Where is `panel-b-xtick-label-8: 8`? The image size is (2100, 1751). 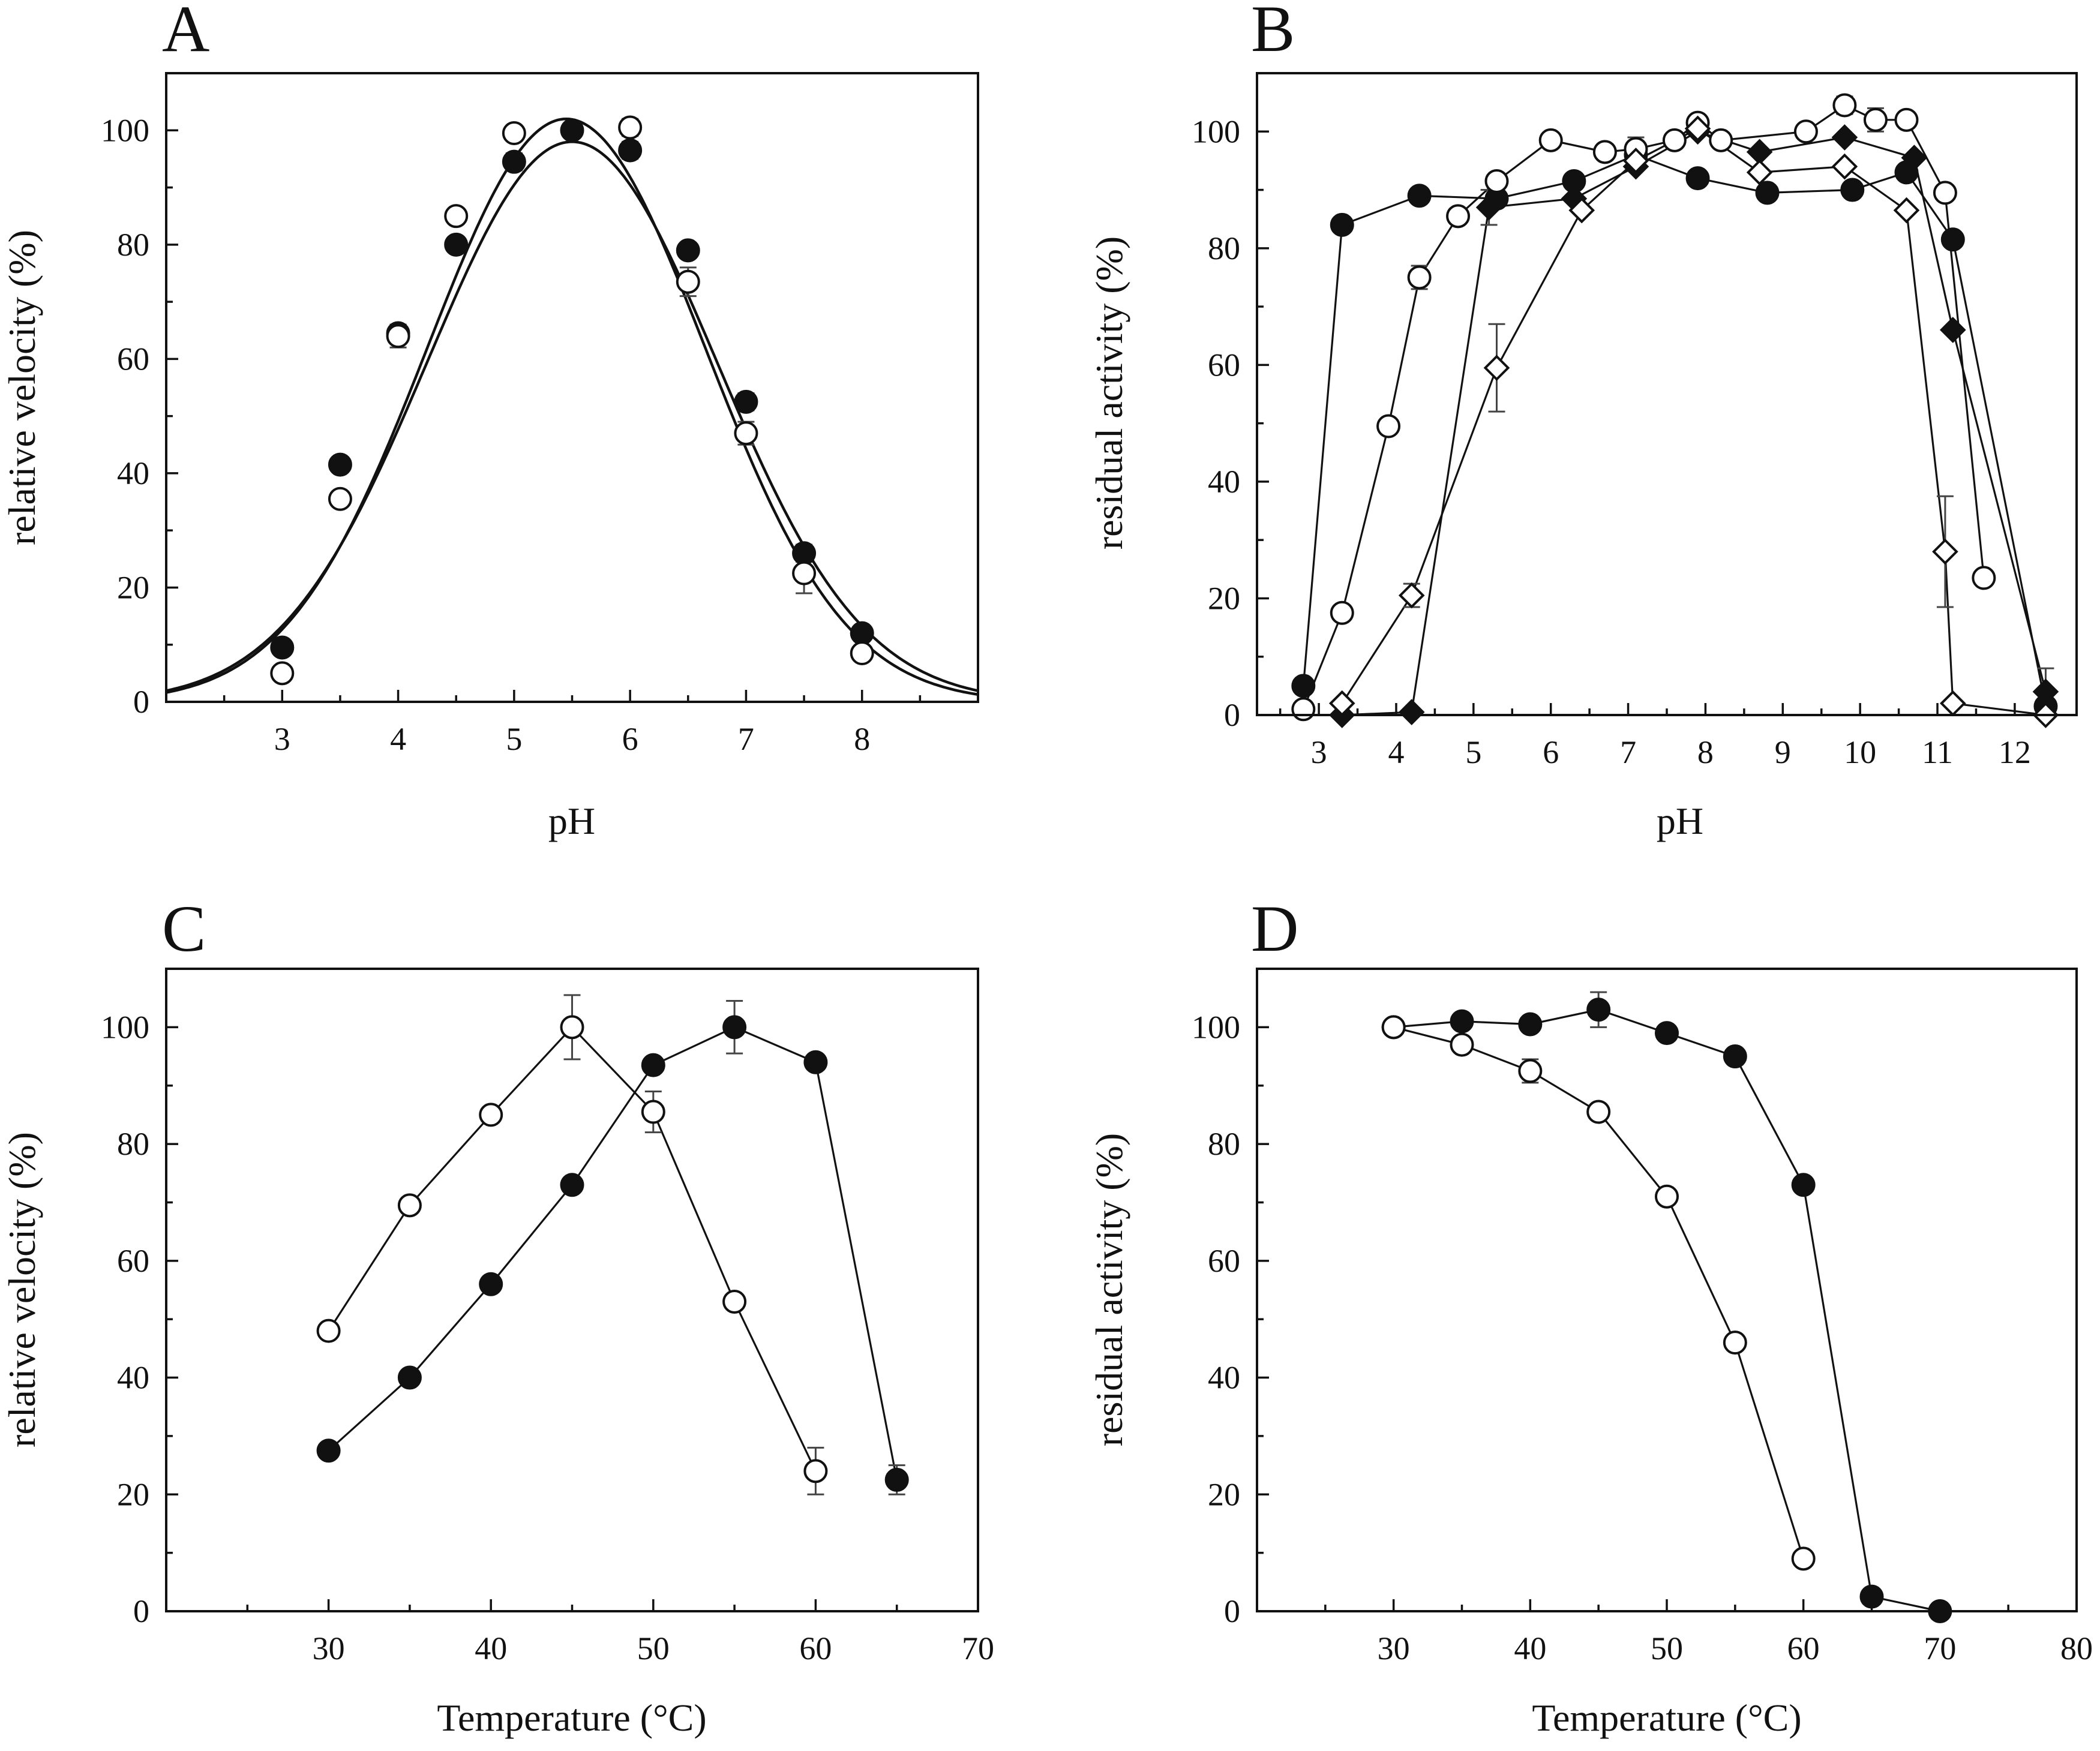
panel-b-xtick-label-8: 8 is located at coordinates (1705, 752).